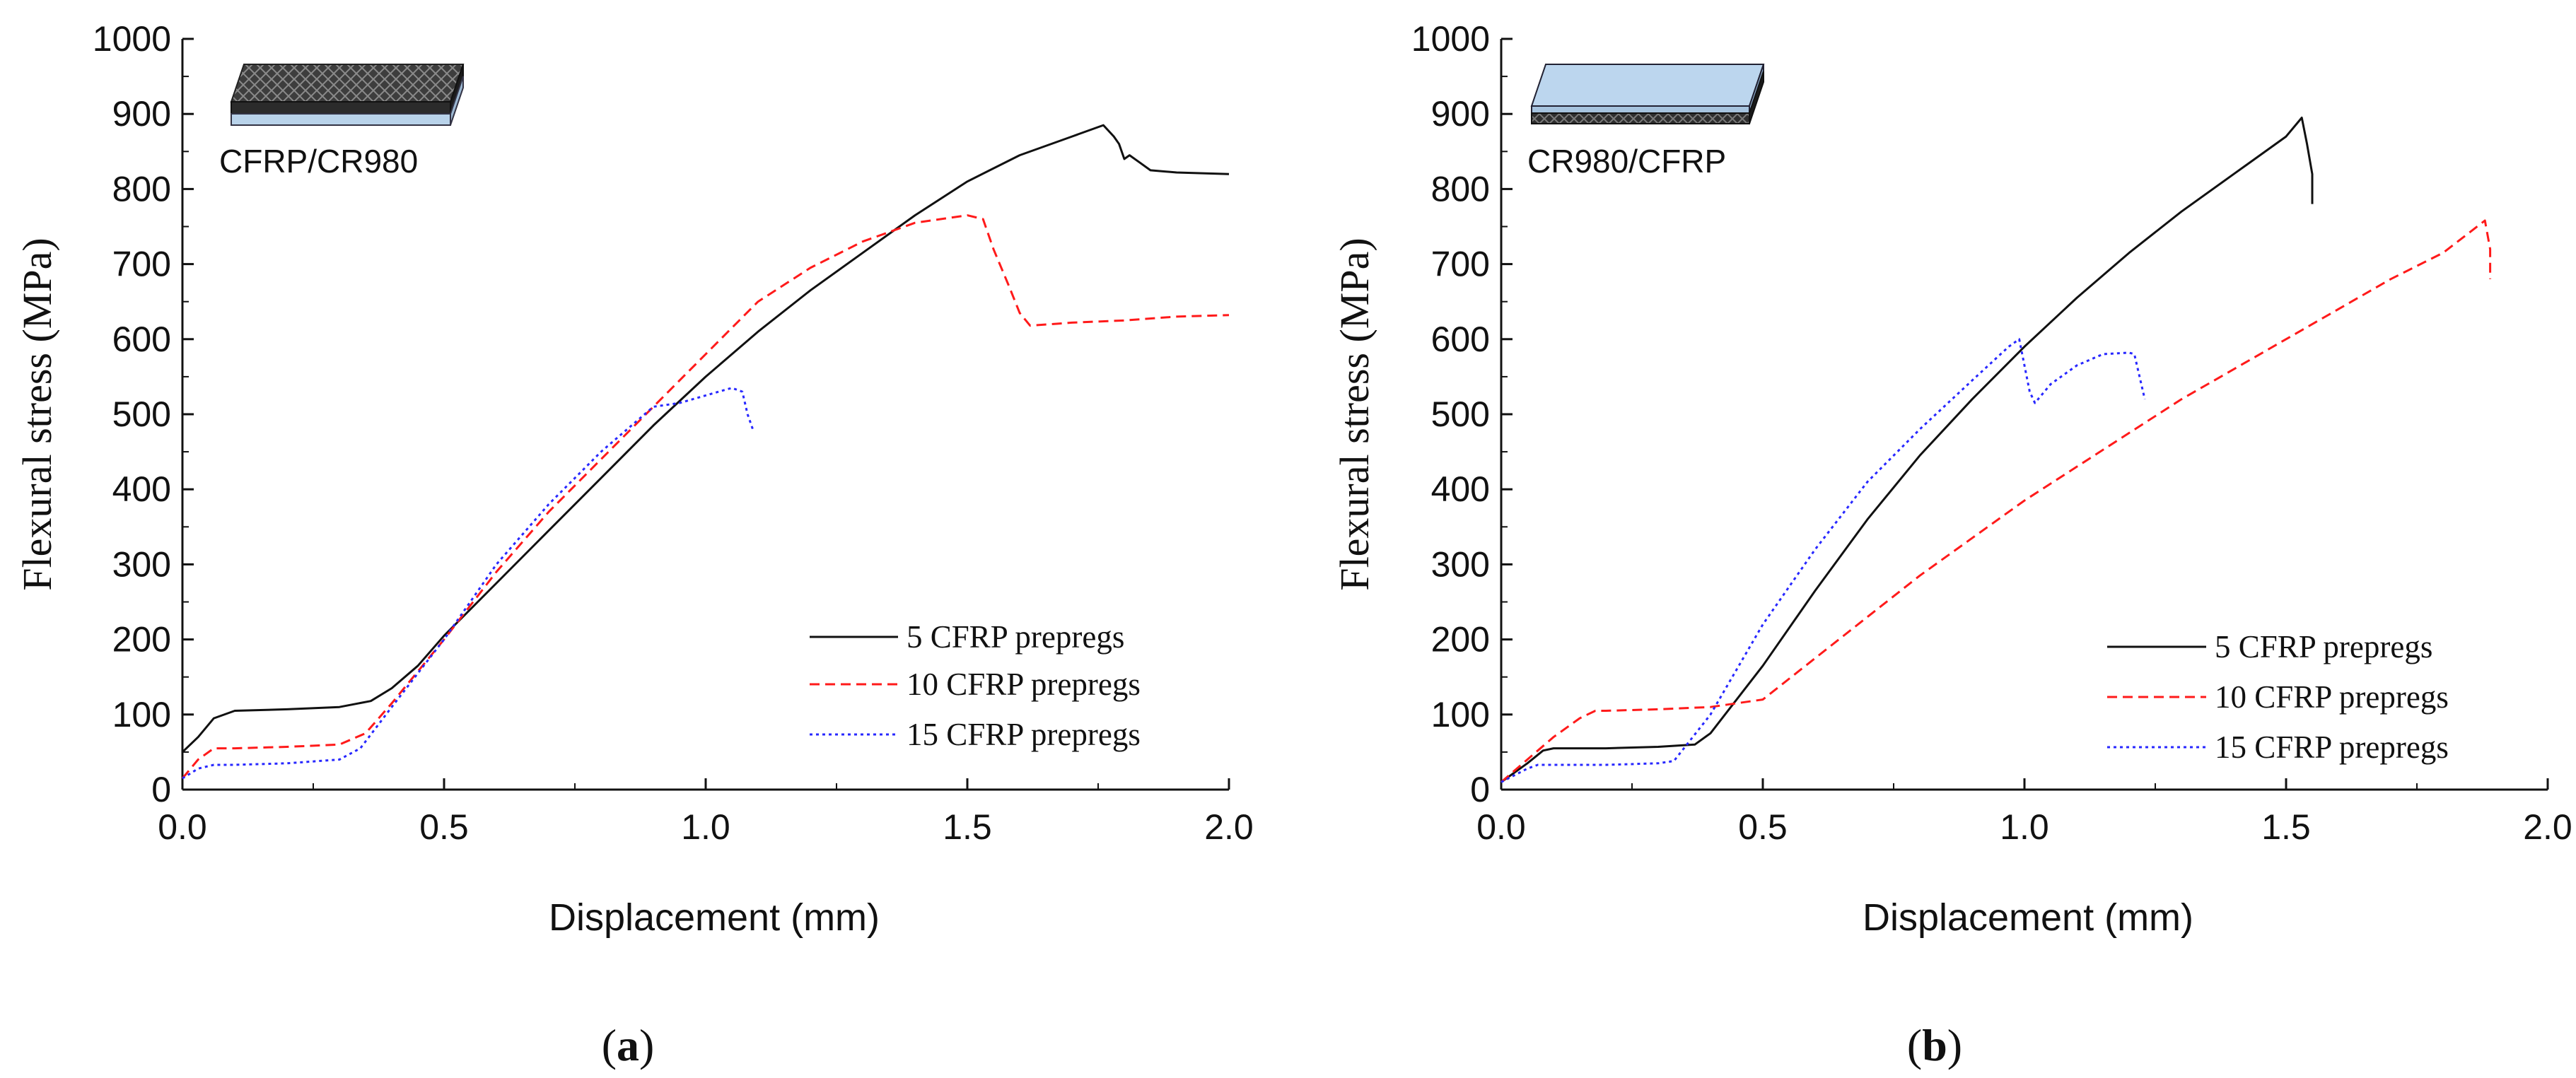 This screenshot has height=1078, width=2576. What do you see at coordinates (628, 1045) in the screenshot?
I see `panel-label-a: (a)` at bounding box center [628, 1045].